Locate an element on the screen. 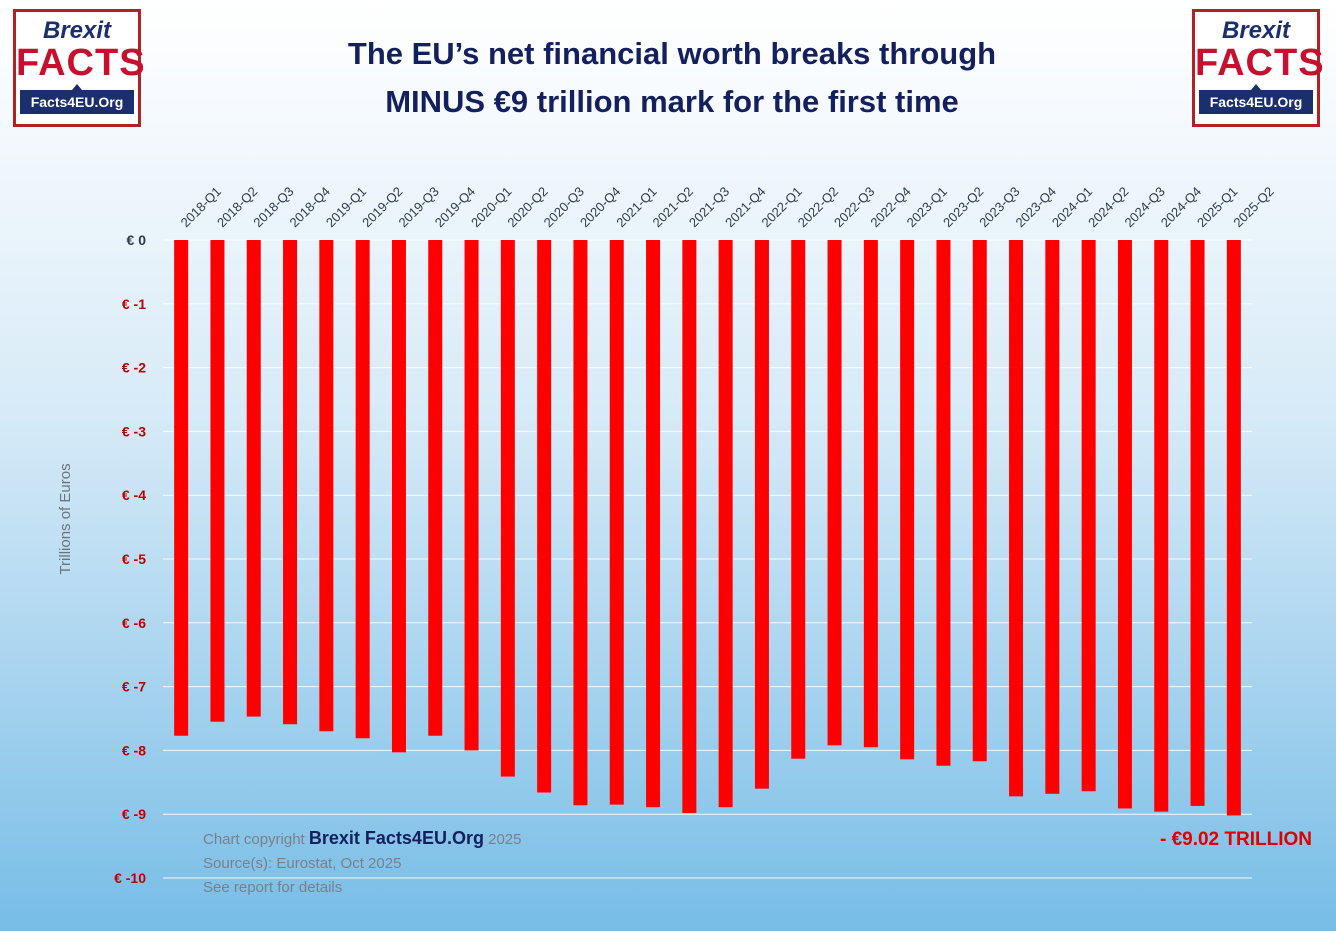 The image size is (1336, 931). copyright-year: 2025 is located at coordinates (505, 839).